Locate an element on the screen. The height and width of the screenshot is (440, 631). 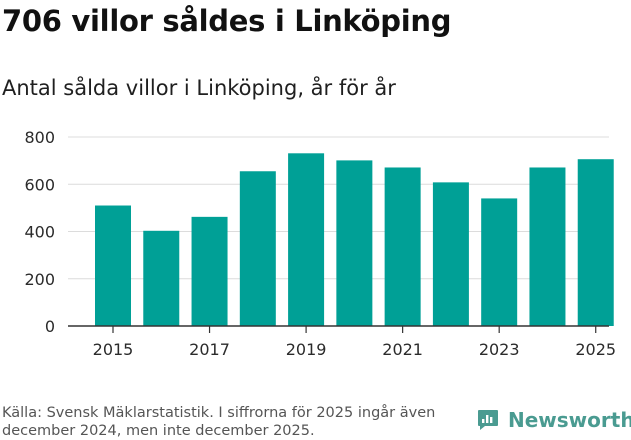
newsworthy-logo-icon is located at coordinates (488, 420).